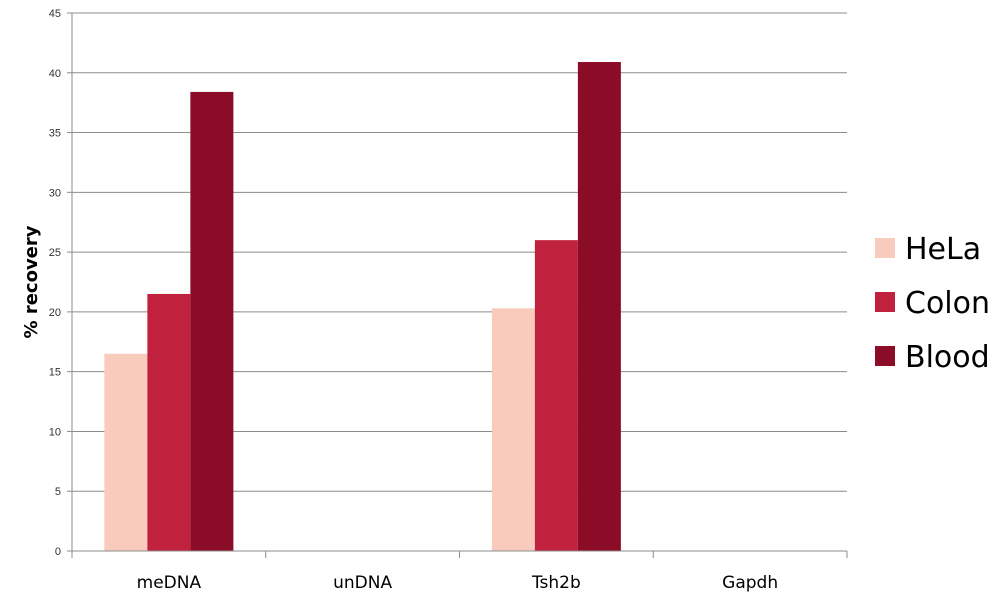  What do you see at coordinates (169, 422) in the screenshot?
I see `bar-colon-medna` at bounding box center [169, 422].